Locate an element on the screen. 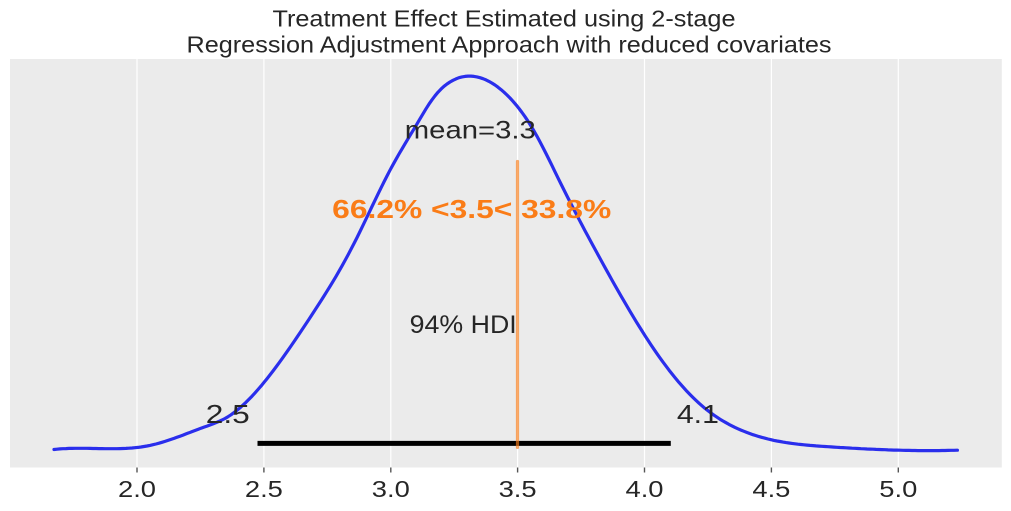  svg-text:Treatment Effect Estimated usi: Treatment Effect Estimated using 2-stage is located at coordinates (504, 19).